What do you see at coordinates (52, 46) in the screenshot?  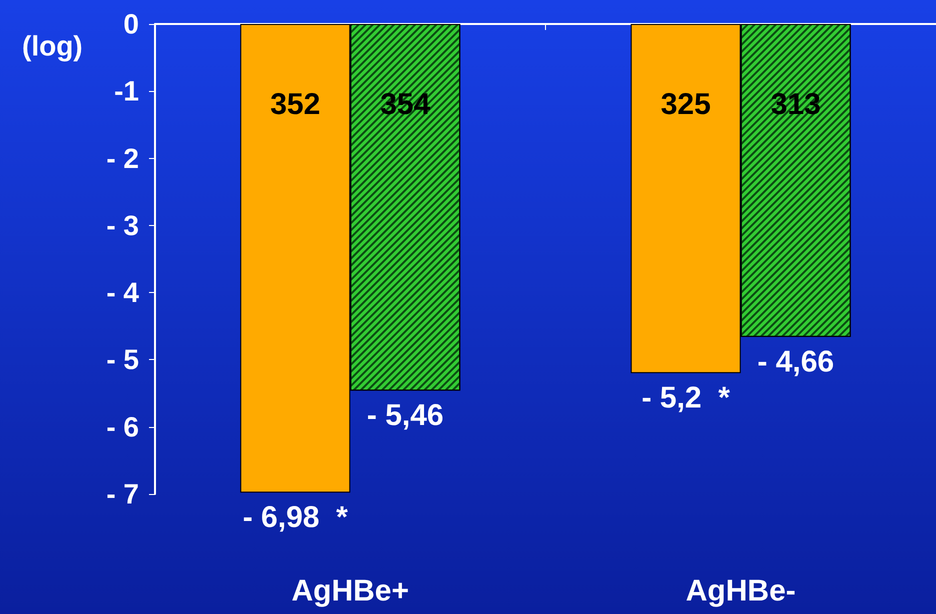 I see `y-axis-title: (log)` at bounding box center [52, 46].